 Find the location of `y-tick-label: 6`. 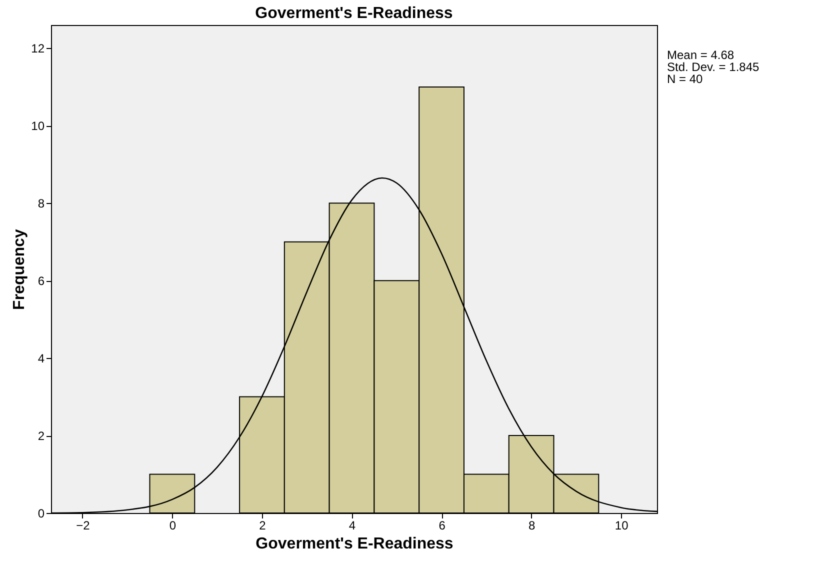

y-tick-label: 6 is located at coordinates (41, 281).